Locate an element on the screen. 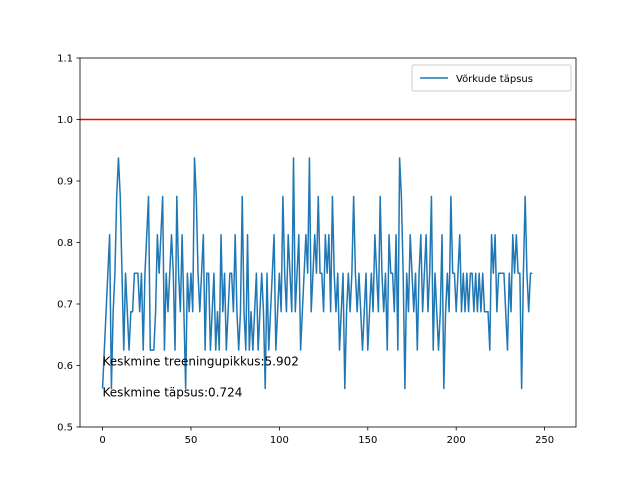  y-tick-label: 0.7 is located at coordinates (65, 305).